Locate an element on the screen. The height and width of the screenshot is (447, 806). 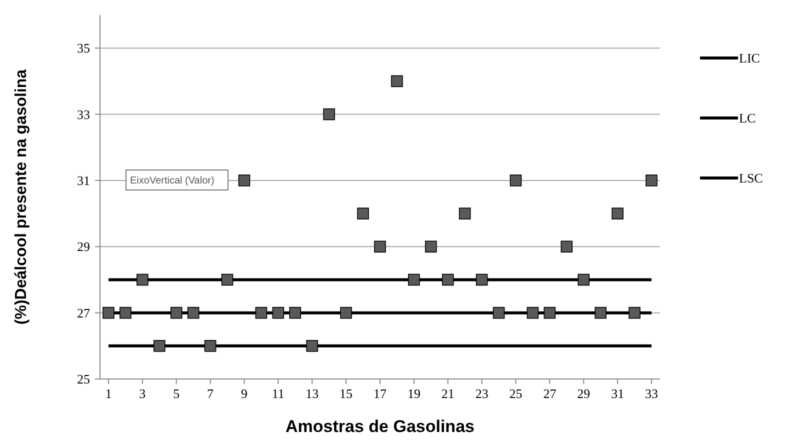
legend-label: LC is located at coordinates (747, 118).